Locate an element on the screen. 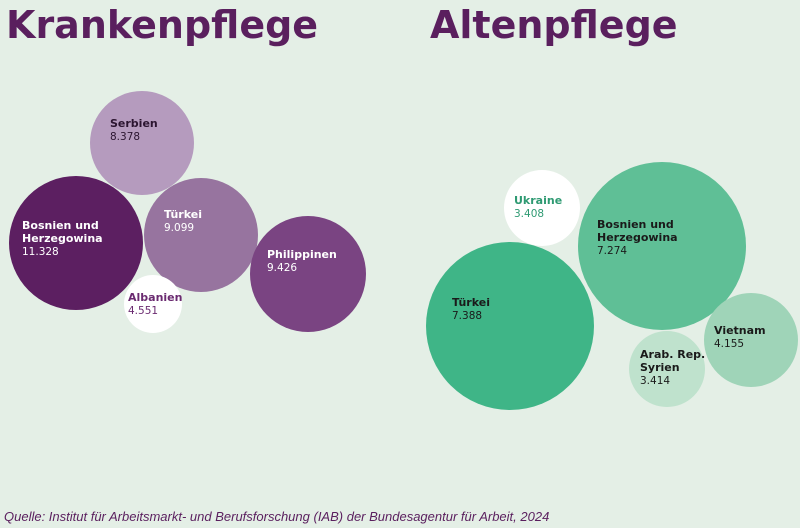  bubble-label: Serbien is located at coordinates (134, 123).